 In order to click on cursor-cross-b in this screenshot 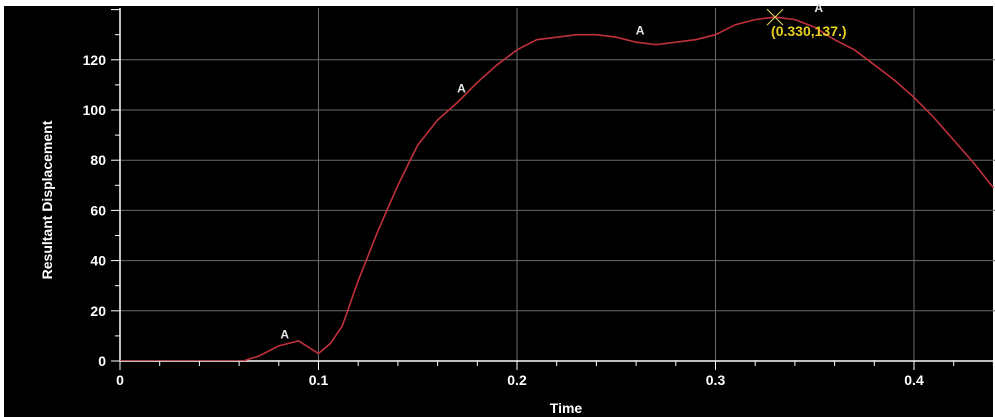, I will do `click(775, 17)`.